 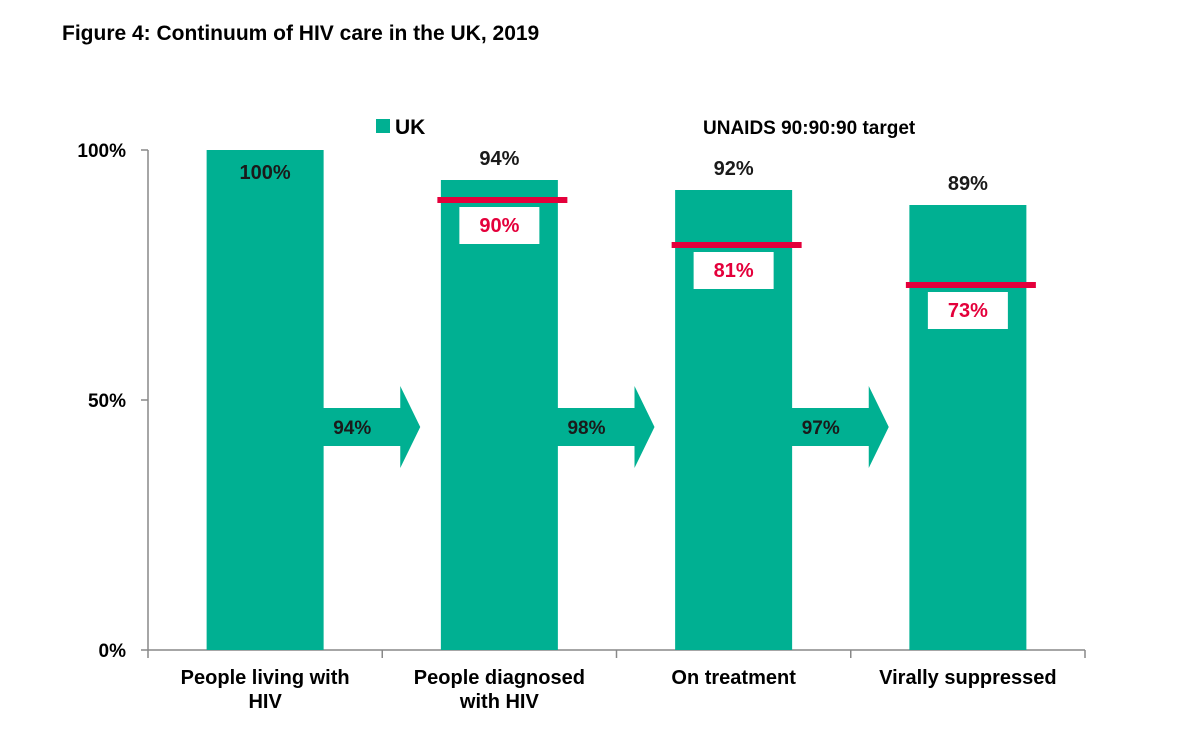 I want to click on target-value-label: 73%, so click(x=968, y=311).